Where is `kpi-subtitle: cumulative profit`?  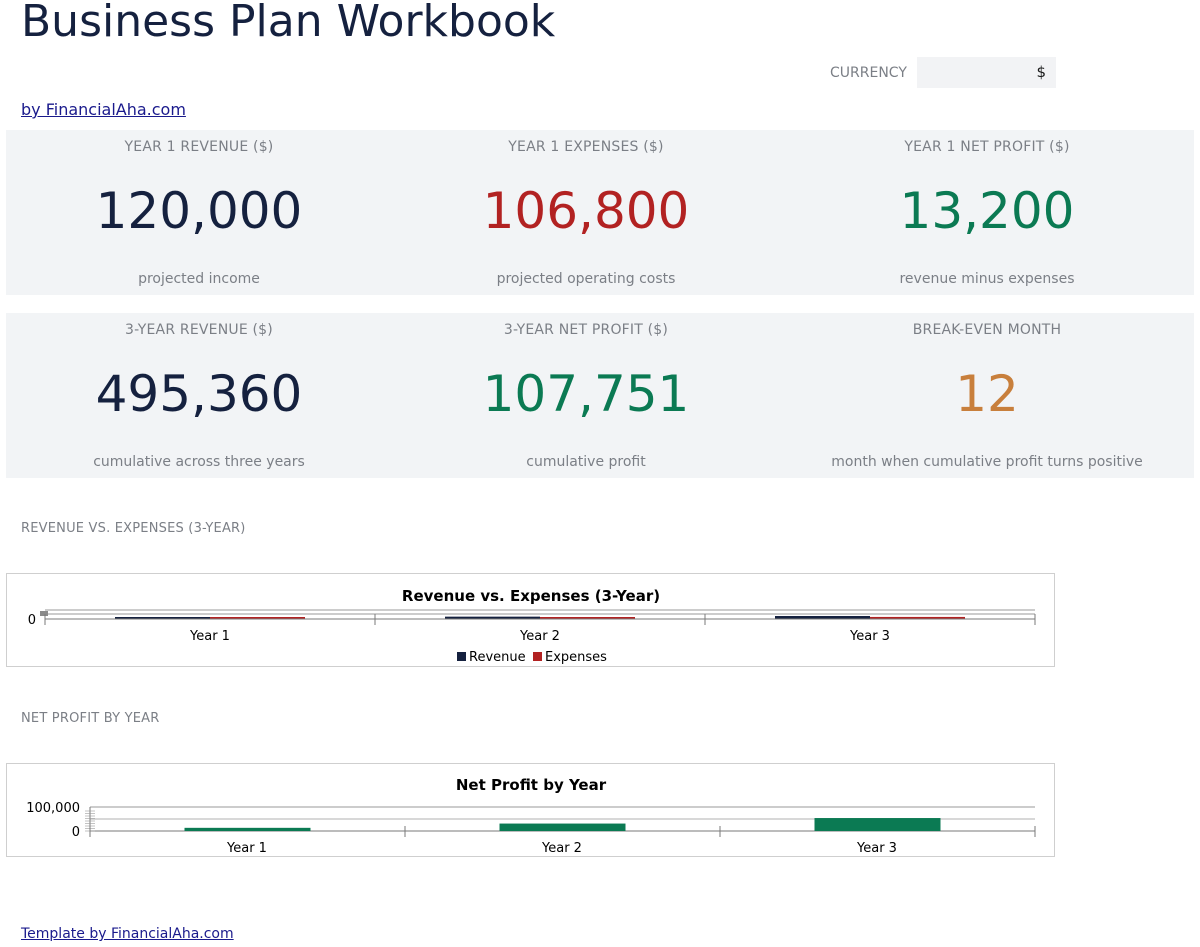
kpi-subtitle: cumulative profit is located at coordinates (586, 462).